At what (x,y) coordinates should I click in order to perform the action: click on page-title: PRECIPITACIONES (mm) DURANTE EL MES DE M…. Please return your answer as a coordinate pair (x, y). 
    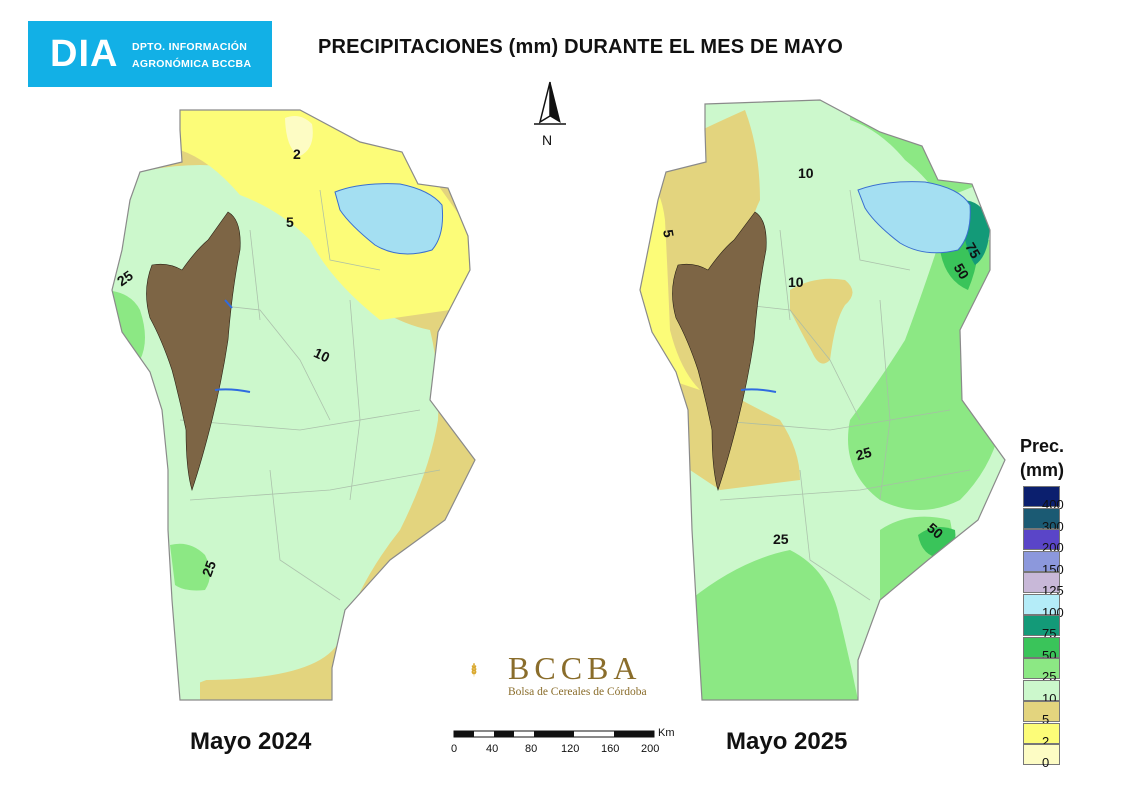
    Looking at the image, I should click on (580, 47).